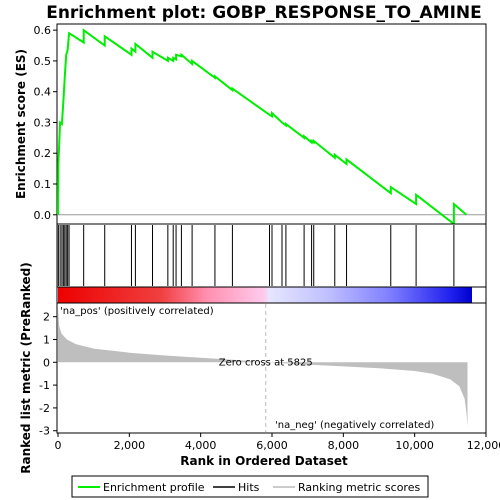  Describe the element at coordinates (44, 431) in the screenshot. I see `metric-tick-label: -3` at that location.